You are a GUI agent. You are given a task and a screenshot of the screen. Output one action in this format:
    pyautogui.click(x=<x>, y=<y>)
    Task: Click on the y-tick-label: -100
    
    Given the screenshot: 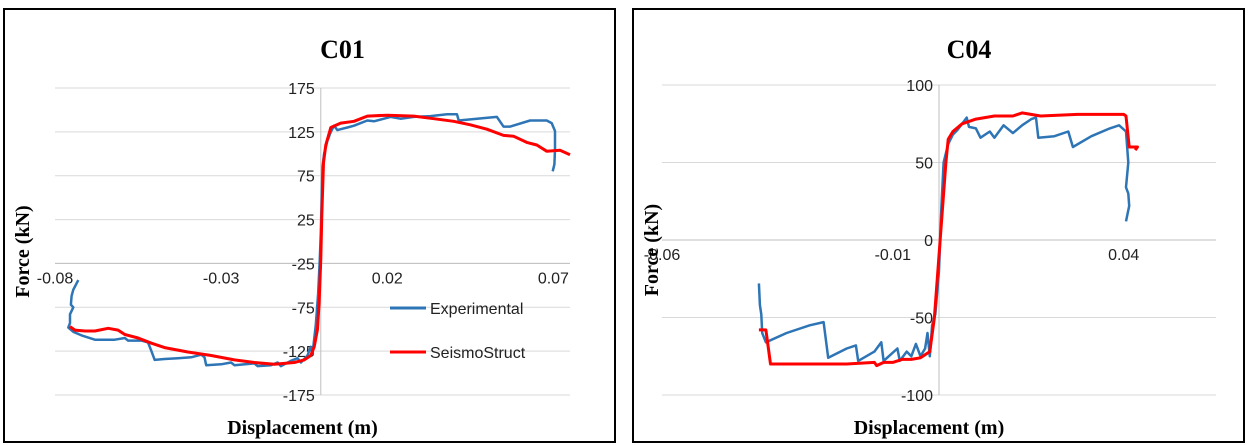 What is the action you would take?
    pyautogui.click(x=917, y=396)
    